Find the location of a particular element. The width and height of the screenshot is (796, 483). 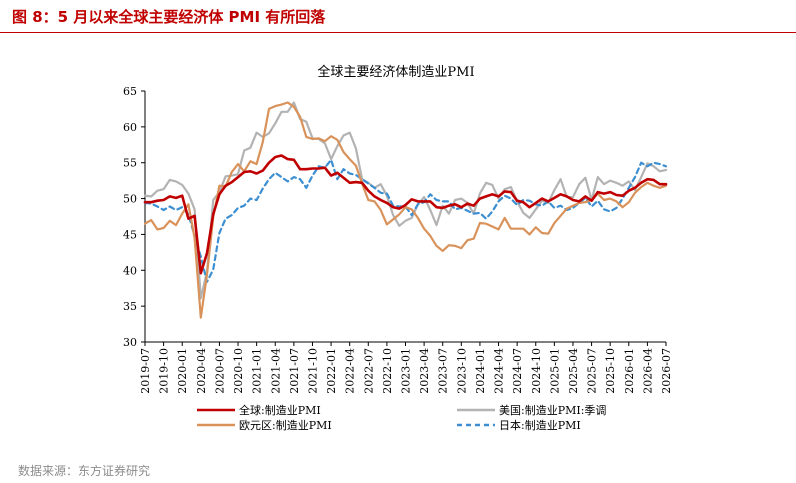

x-tick-label: 2020-10 is located at coordinates (238, 371).